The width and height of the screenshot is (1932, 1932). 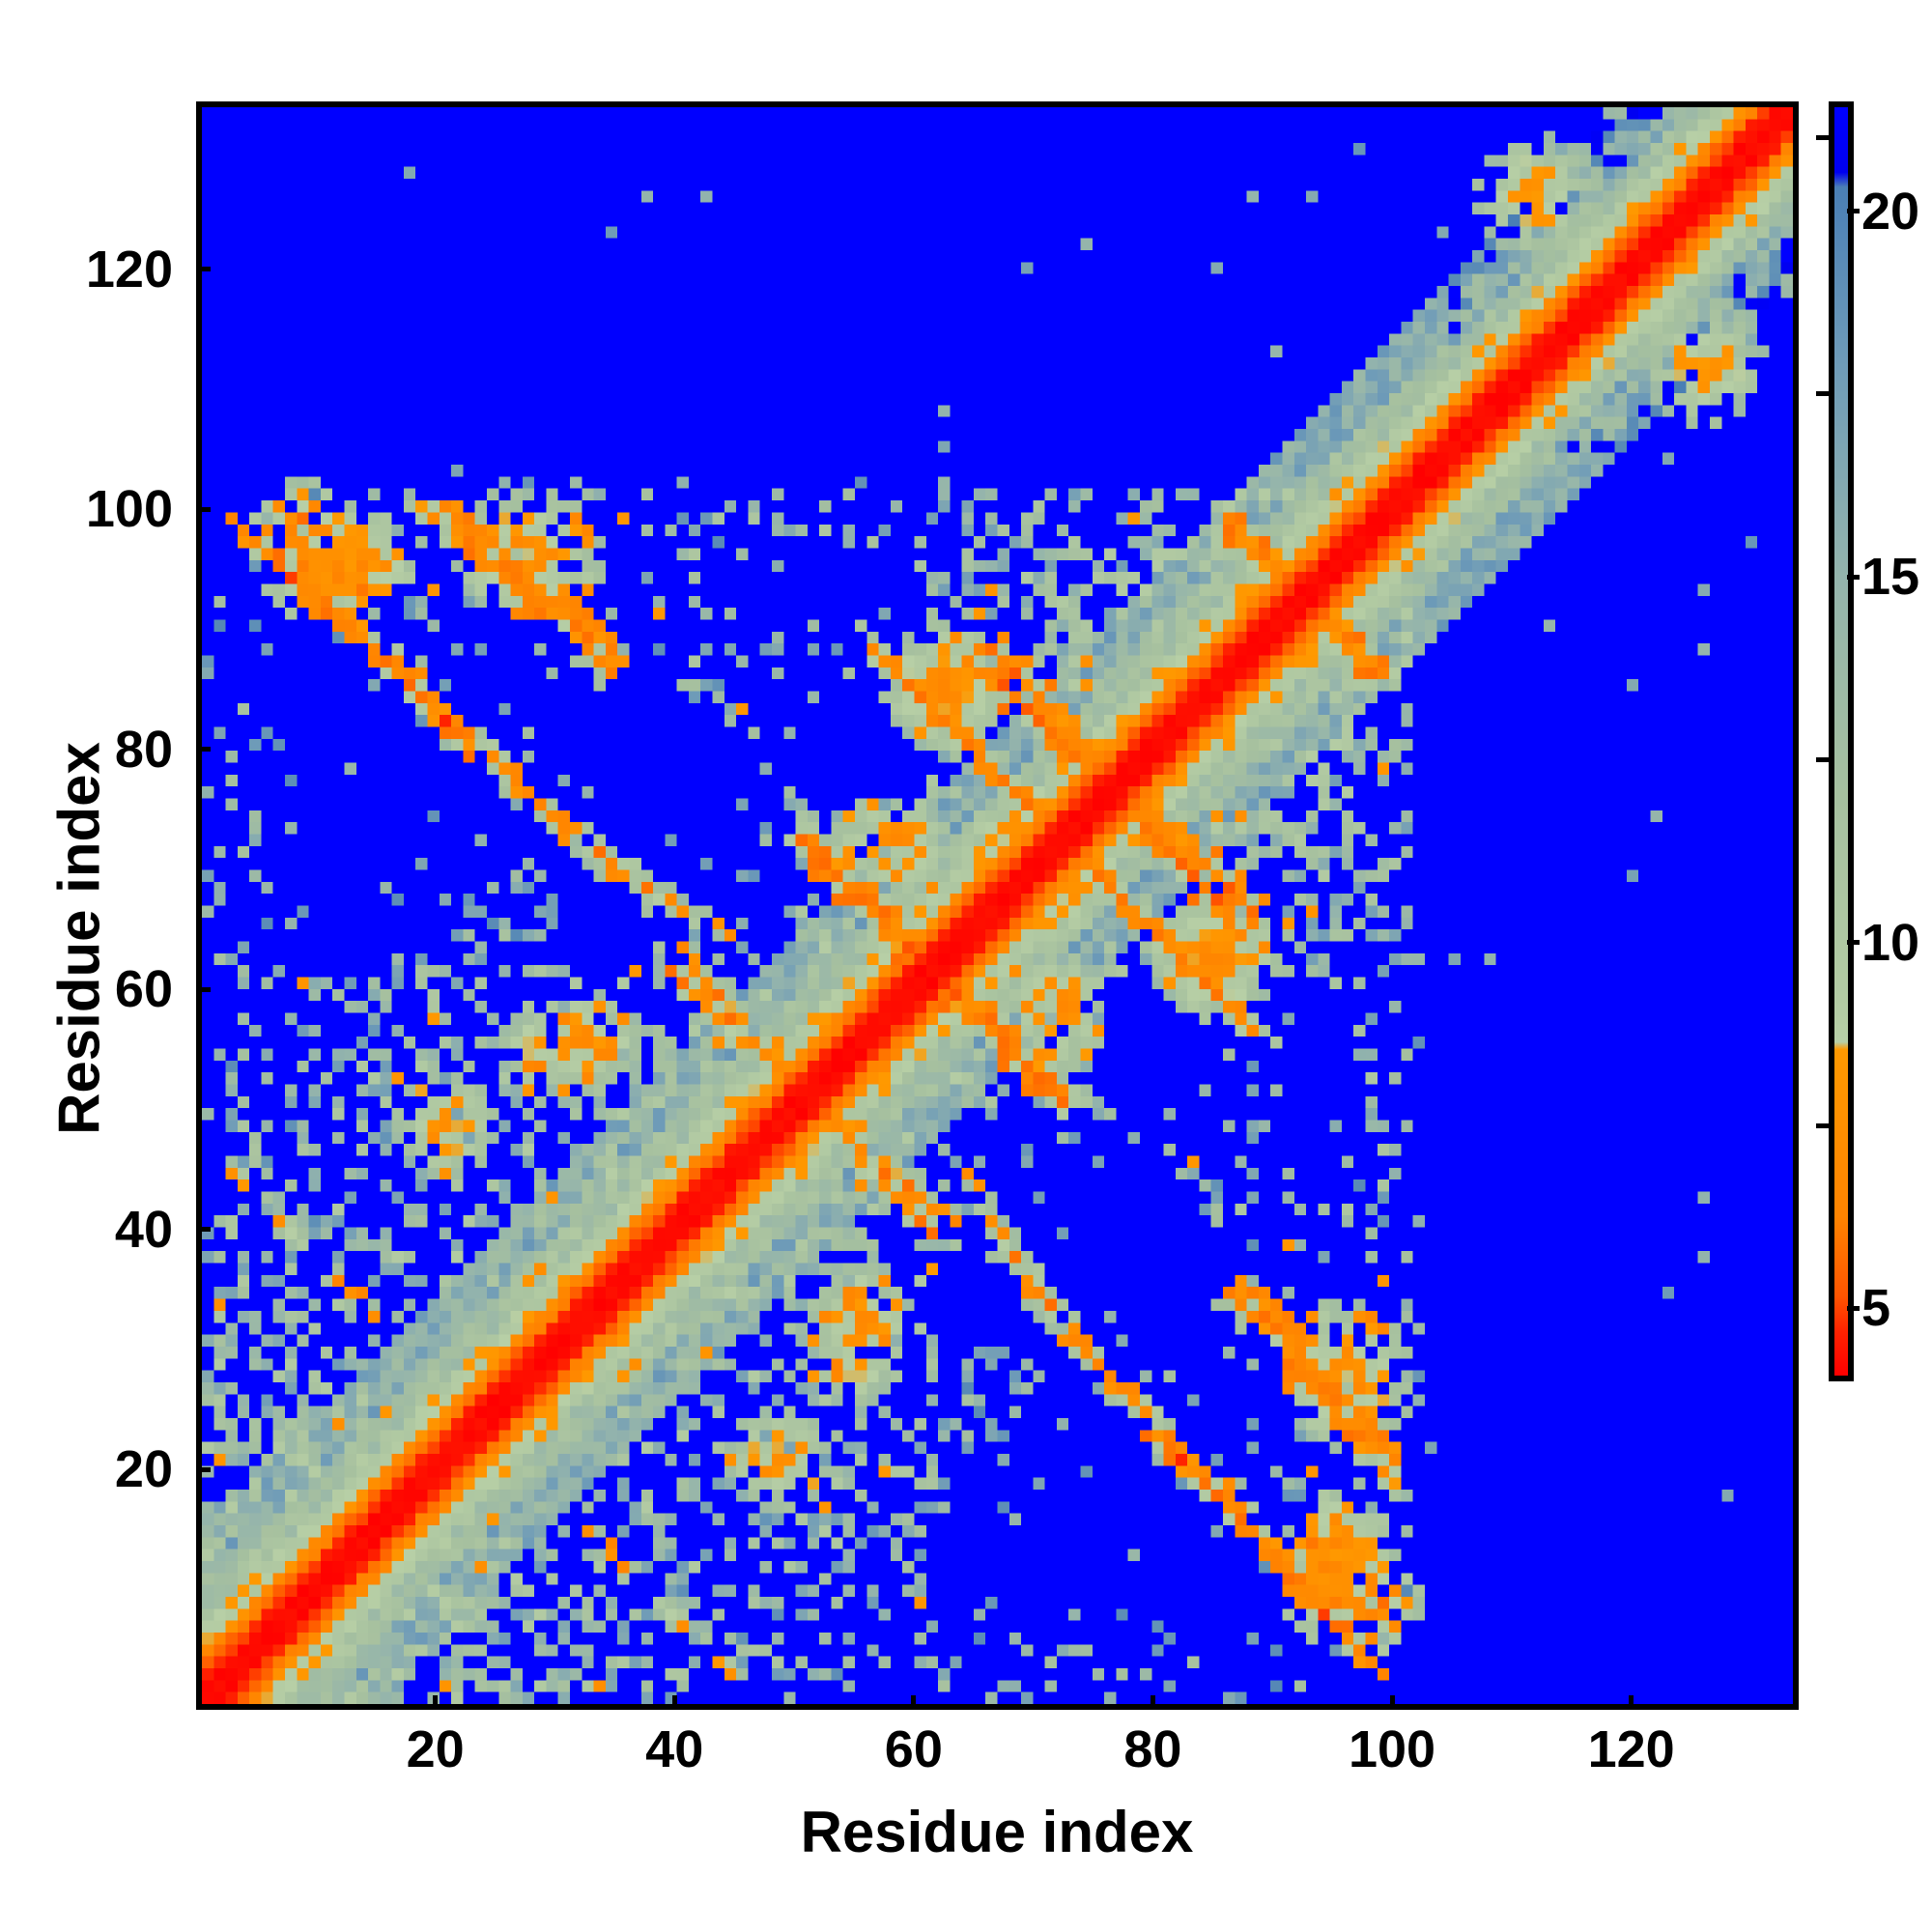 What do you see at coordinates (1890, 211) in the screenshot?
I see `colorbar-tick-label-20: 20` at bounding box center [1890, 211].